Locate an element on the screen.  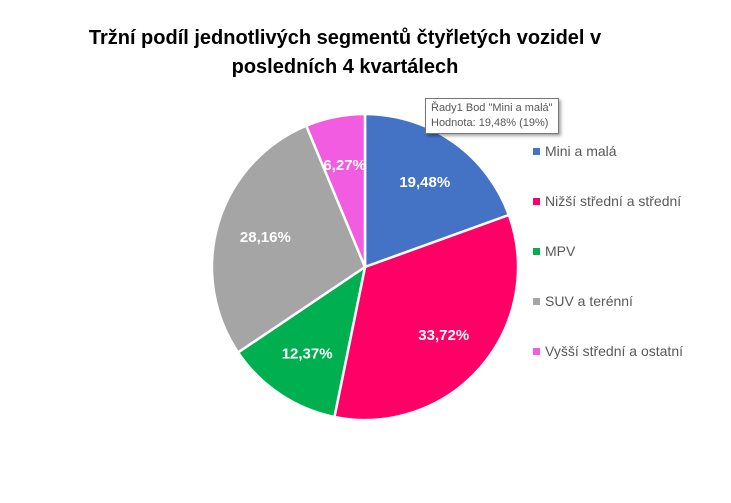
legend-item: Mini a malá is located at coordinates (608, 168).